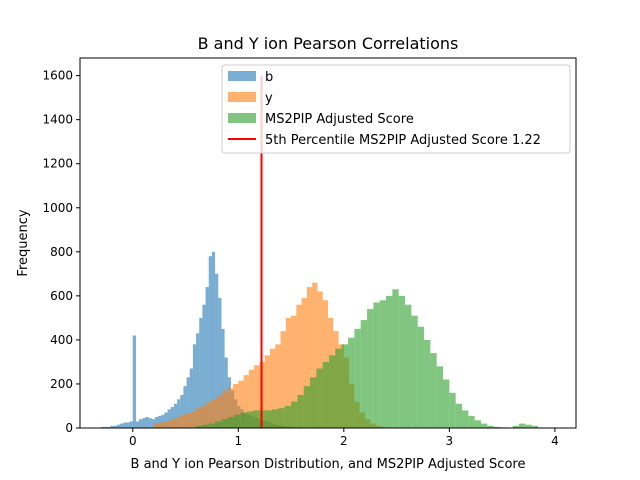  I want to click on chart-title: B and Y ion Pearson Correlations, so click(328, 43).